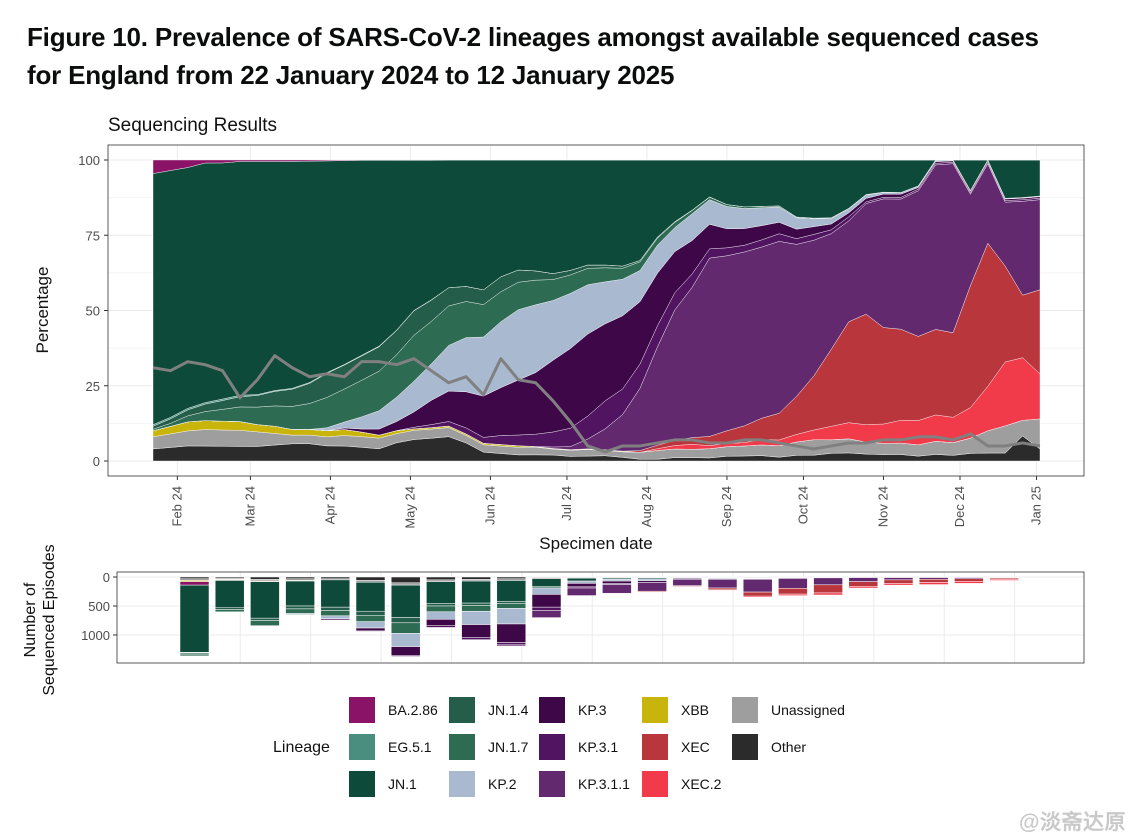  What do you see at coordinates (596, 404) in the screenshot?
I see `overlay-line` at bounding box center [596, 404].